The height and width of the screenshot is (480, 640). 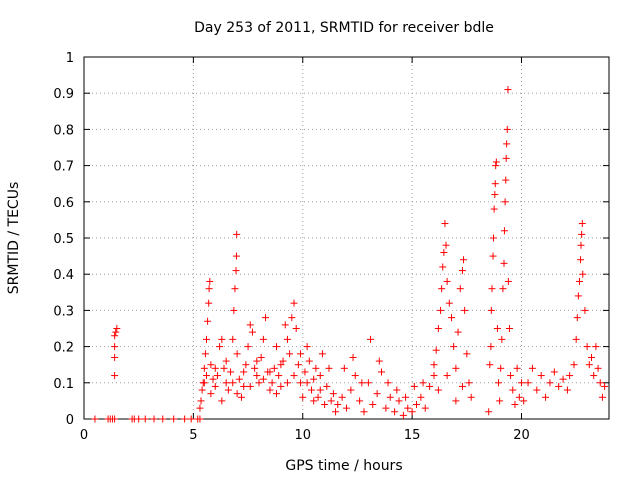 What do you see at coordinates (63, 239) in the screenshot?
I see `y-tick-label: 0.5` at bounding box center [63, 239].